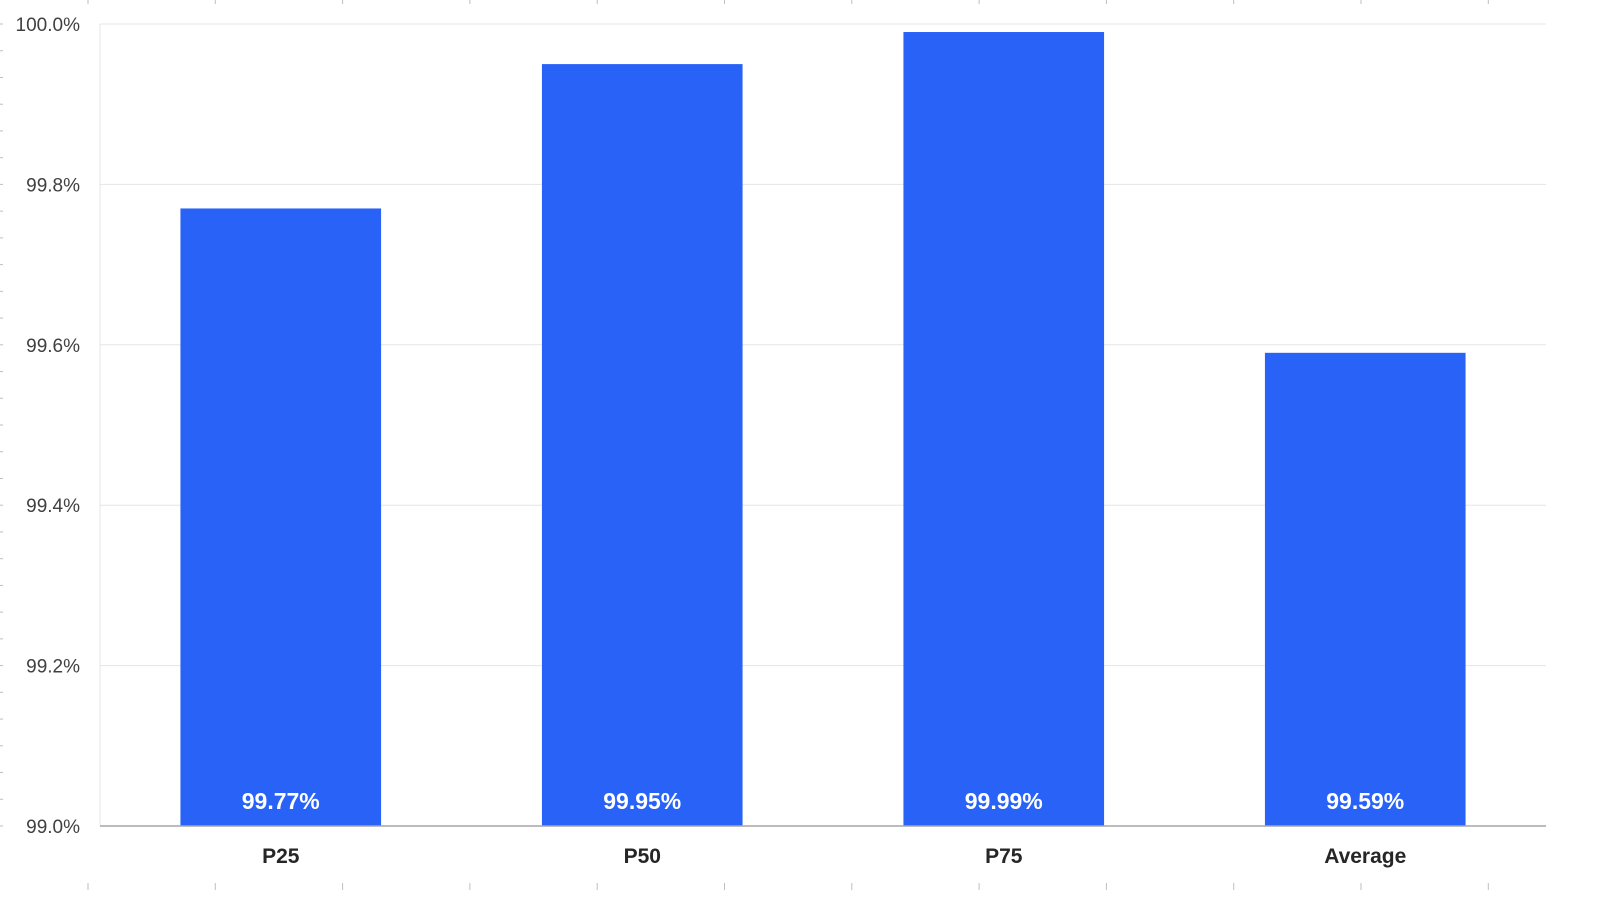  What do you see at coordinates (834, 856) in the screenshot?
I see `x-axis-category-labels: P25 P50 P75 Average` at bounding box center [834, 856].